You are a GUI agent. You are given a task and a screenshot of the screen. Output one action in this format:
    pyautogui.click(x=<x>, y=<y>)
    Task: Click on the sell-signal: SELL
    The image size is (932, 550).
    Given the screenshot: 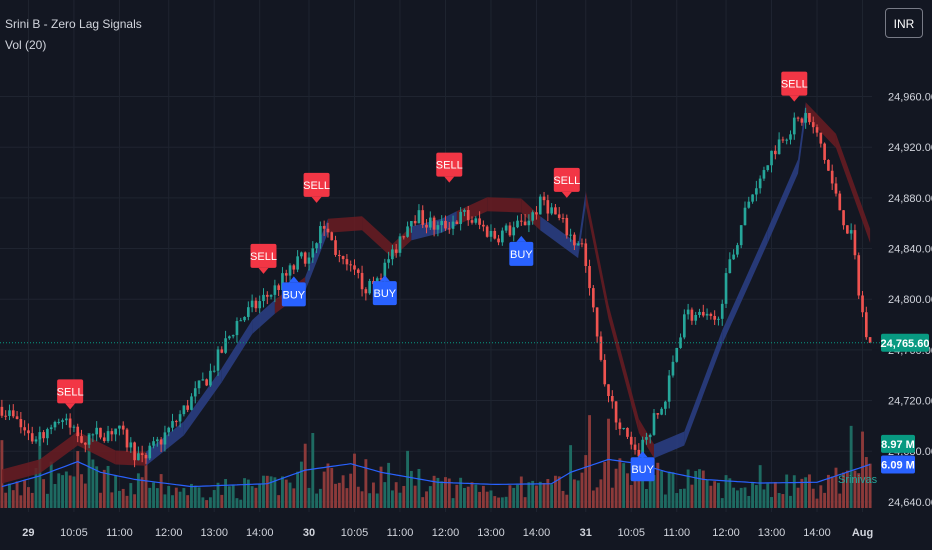 What is the action you would take?
    pyautogui.click(x=566, y=182)
    